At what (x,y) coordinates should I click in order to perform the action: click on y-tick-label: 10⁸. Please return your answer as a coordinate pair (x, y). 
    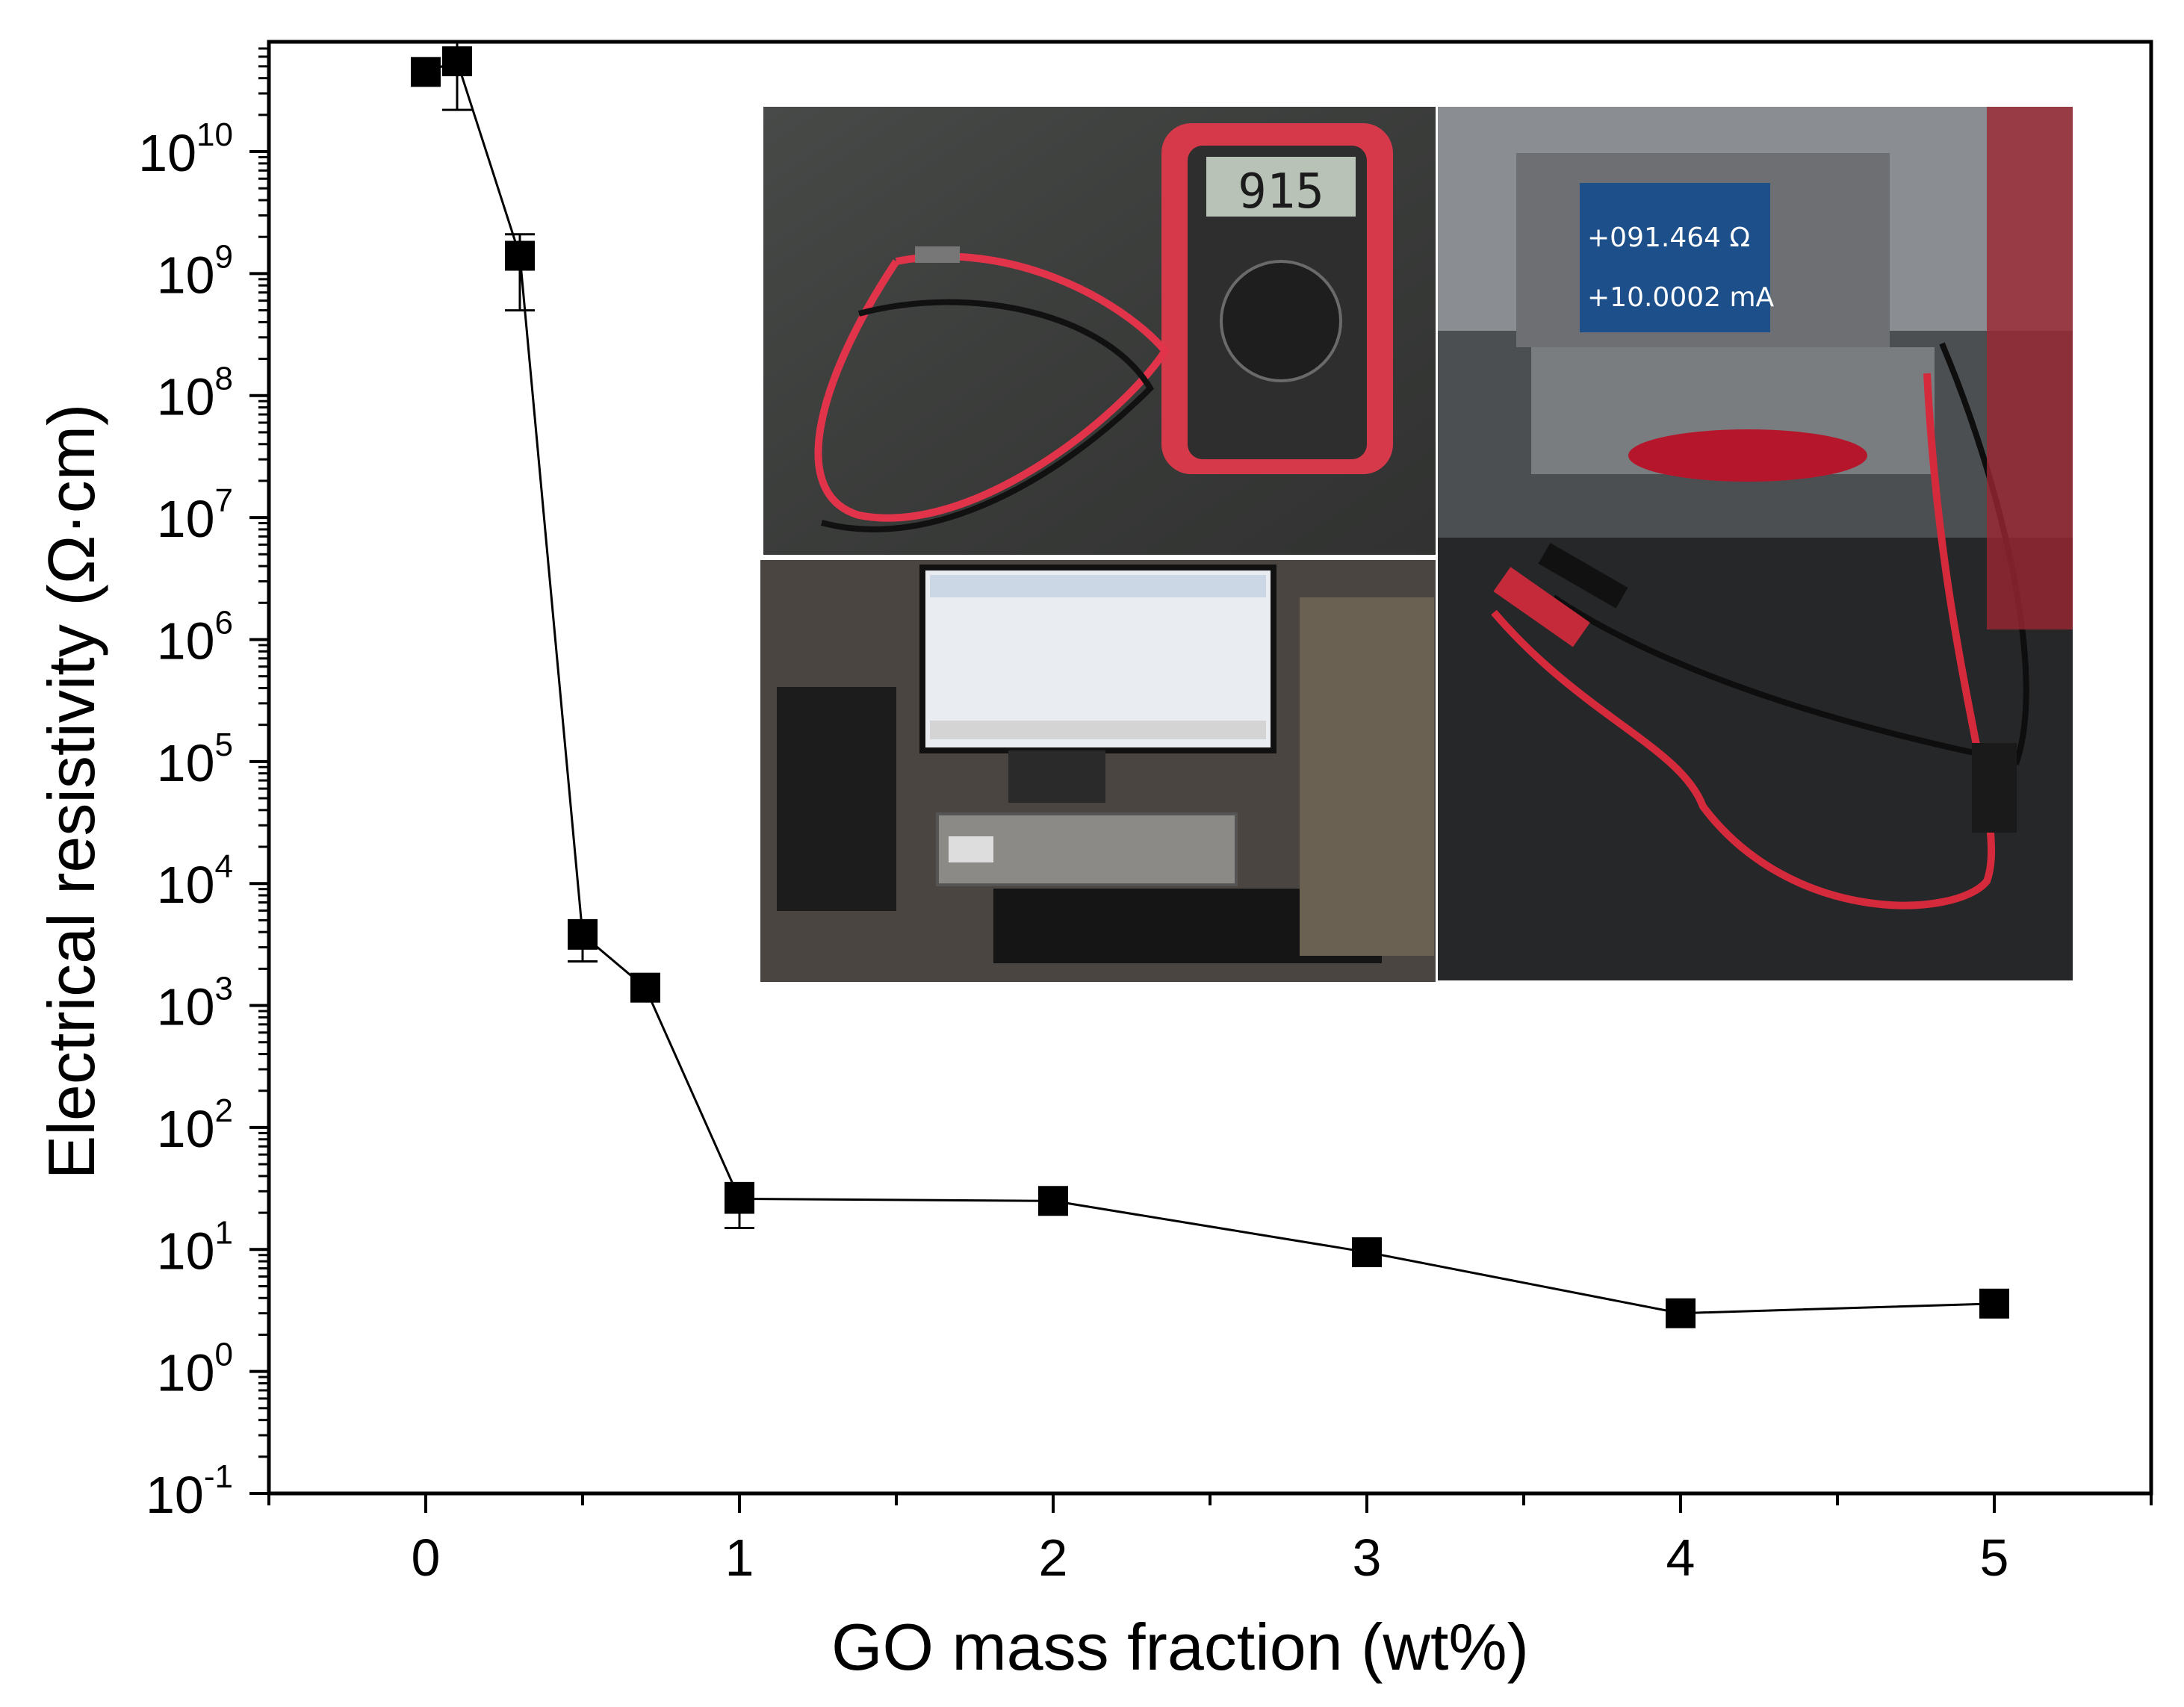
    Looking at the image, I should click on (195, 394).